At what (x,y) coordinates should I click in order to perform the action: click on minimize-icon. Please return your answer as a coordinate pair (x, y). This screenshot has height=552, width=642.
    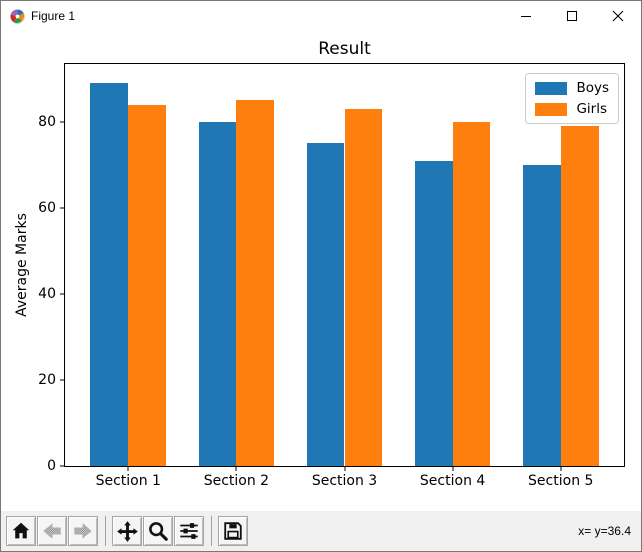
    Looking at the image, I should click on (526, 16).